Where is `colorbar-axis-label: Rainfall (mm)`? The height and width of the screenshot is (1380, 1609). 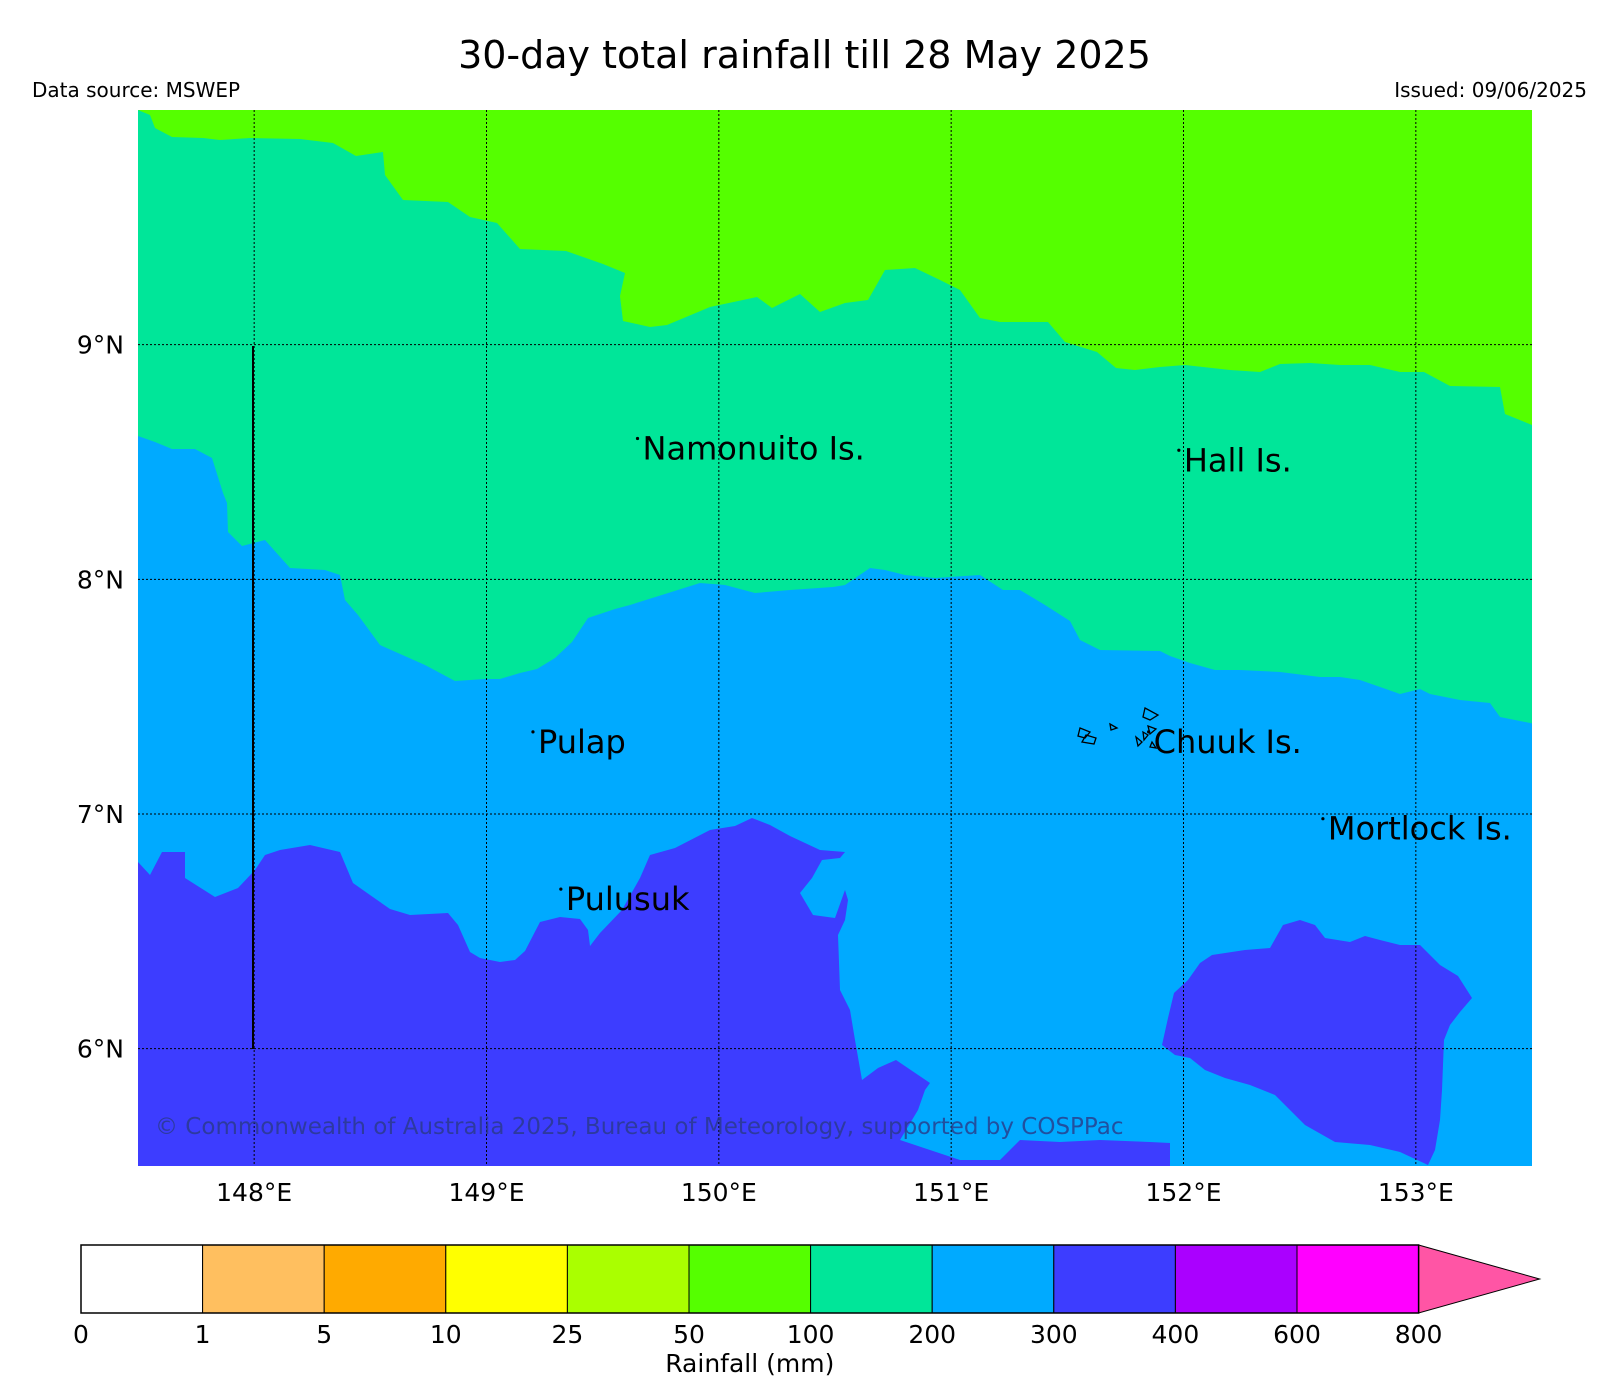 colorbar-axis-label: Rainfall (mm) is located at coordinates (749, 1363).